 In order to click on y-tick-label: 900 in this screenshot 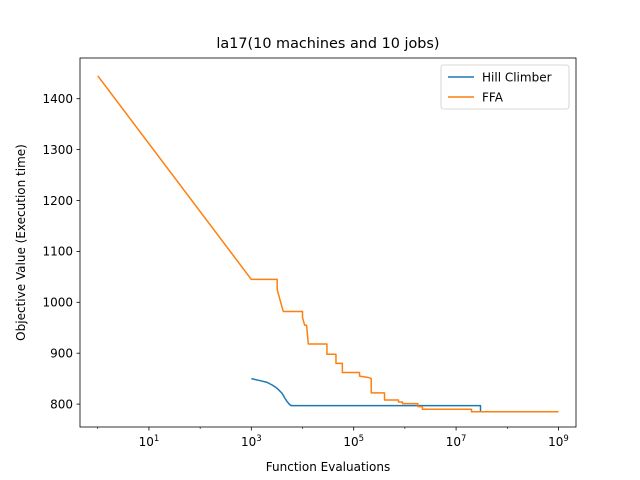, I will do `click(61, 354)`.